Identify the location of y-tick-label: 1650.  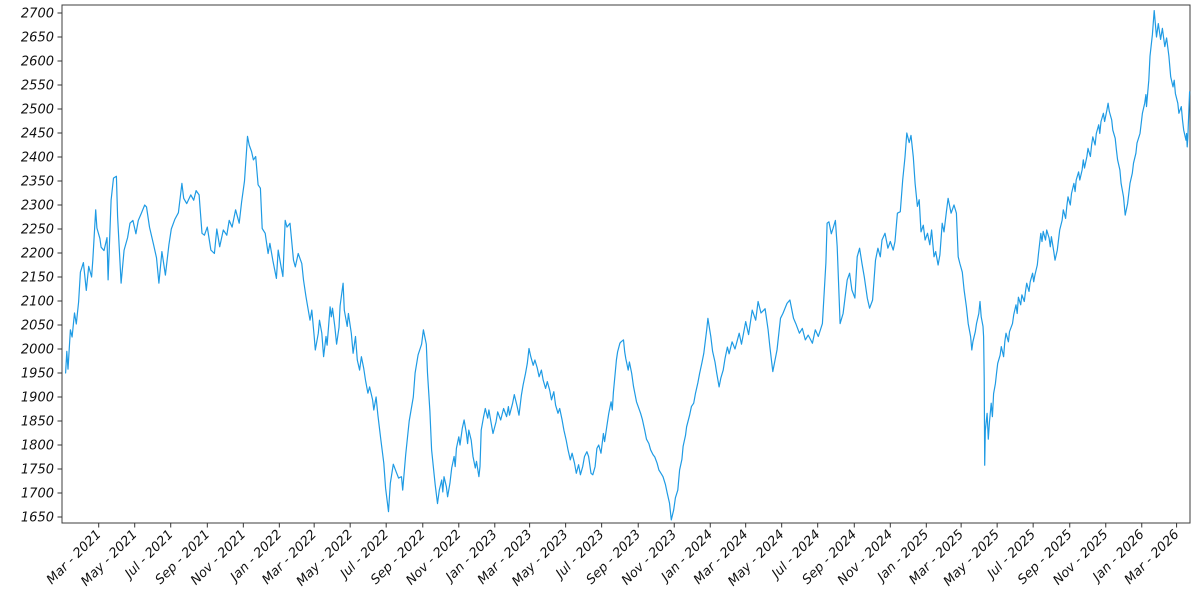
(37, 518).